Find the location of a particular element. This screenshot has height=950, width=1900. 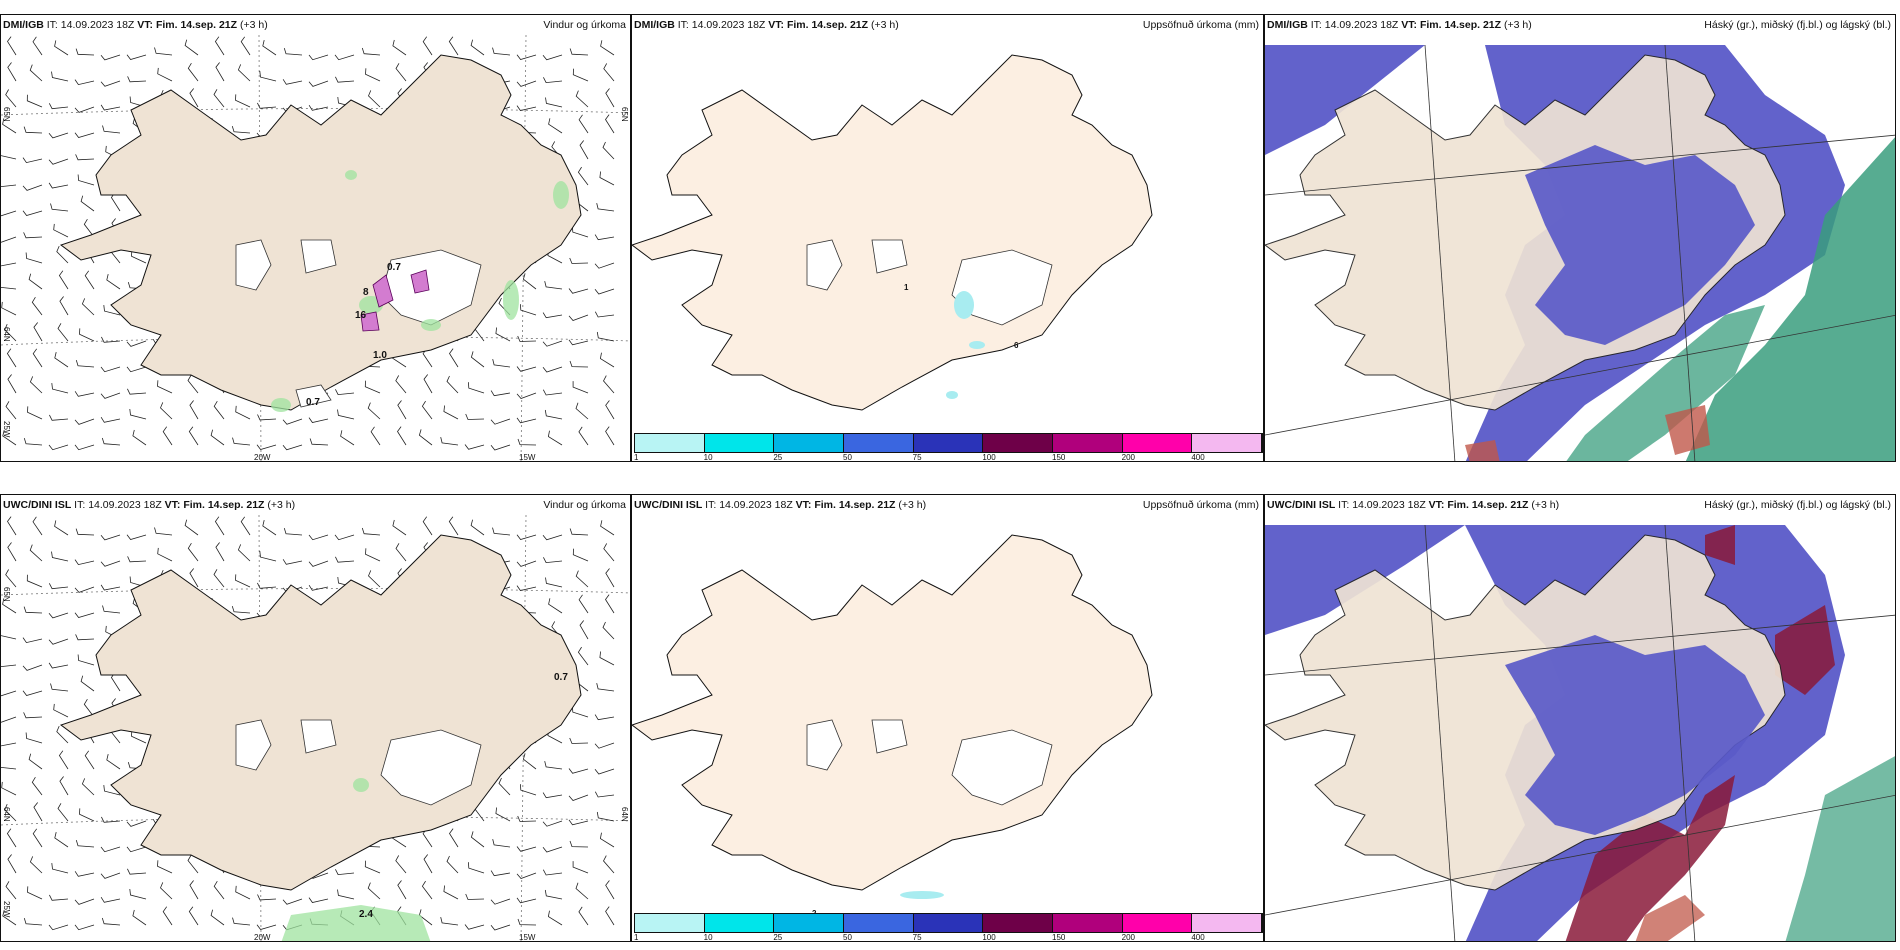

colorbar-tick: 400 is located at coordinates (1198, 457).